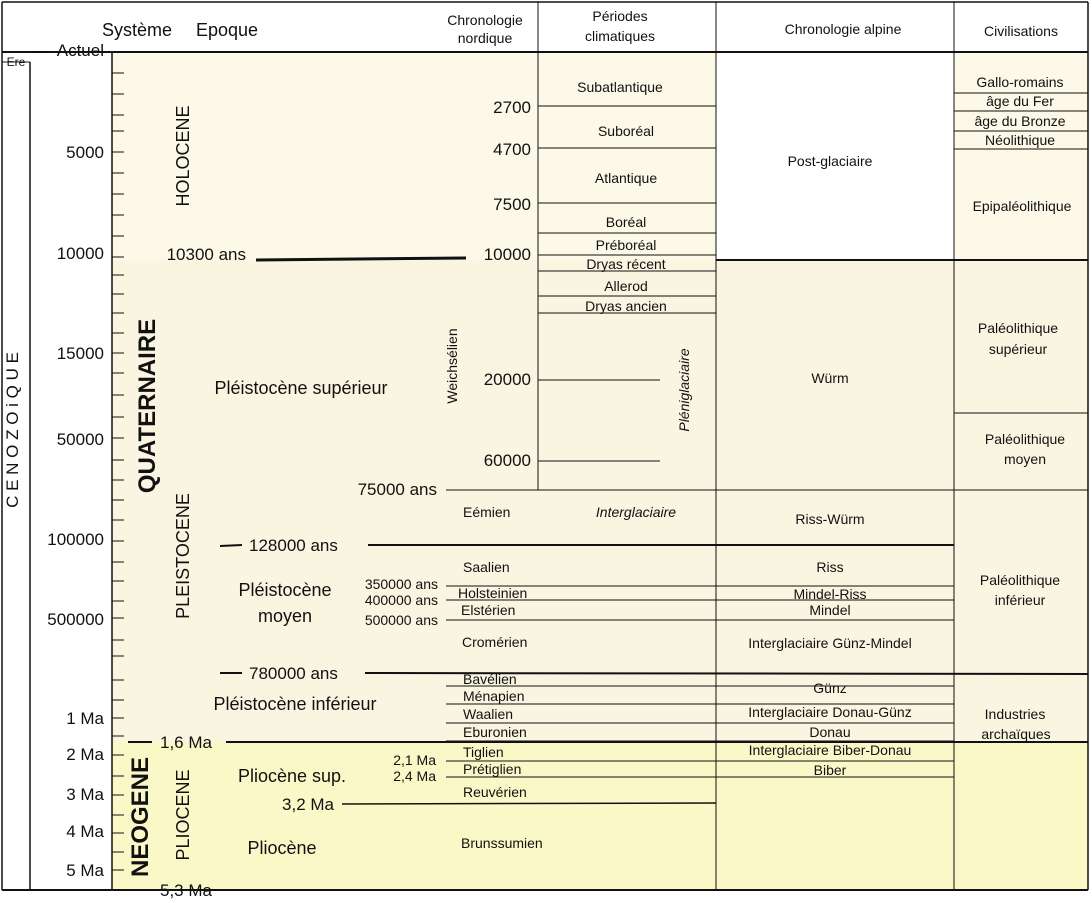 This screenshot has width=1092, height=903. Describe the element at coordinates (485, 20) in the screenshot. I see `header-chrono-nordique: Chronologie` at that location.